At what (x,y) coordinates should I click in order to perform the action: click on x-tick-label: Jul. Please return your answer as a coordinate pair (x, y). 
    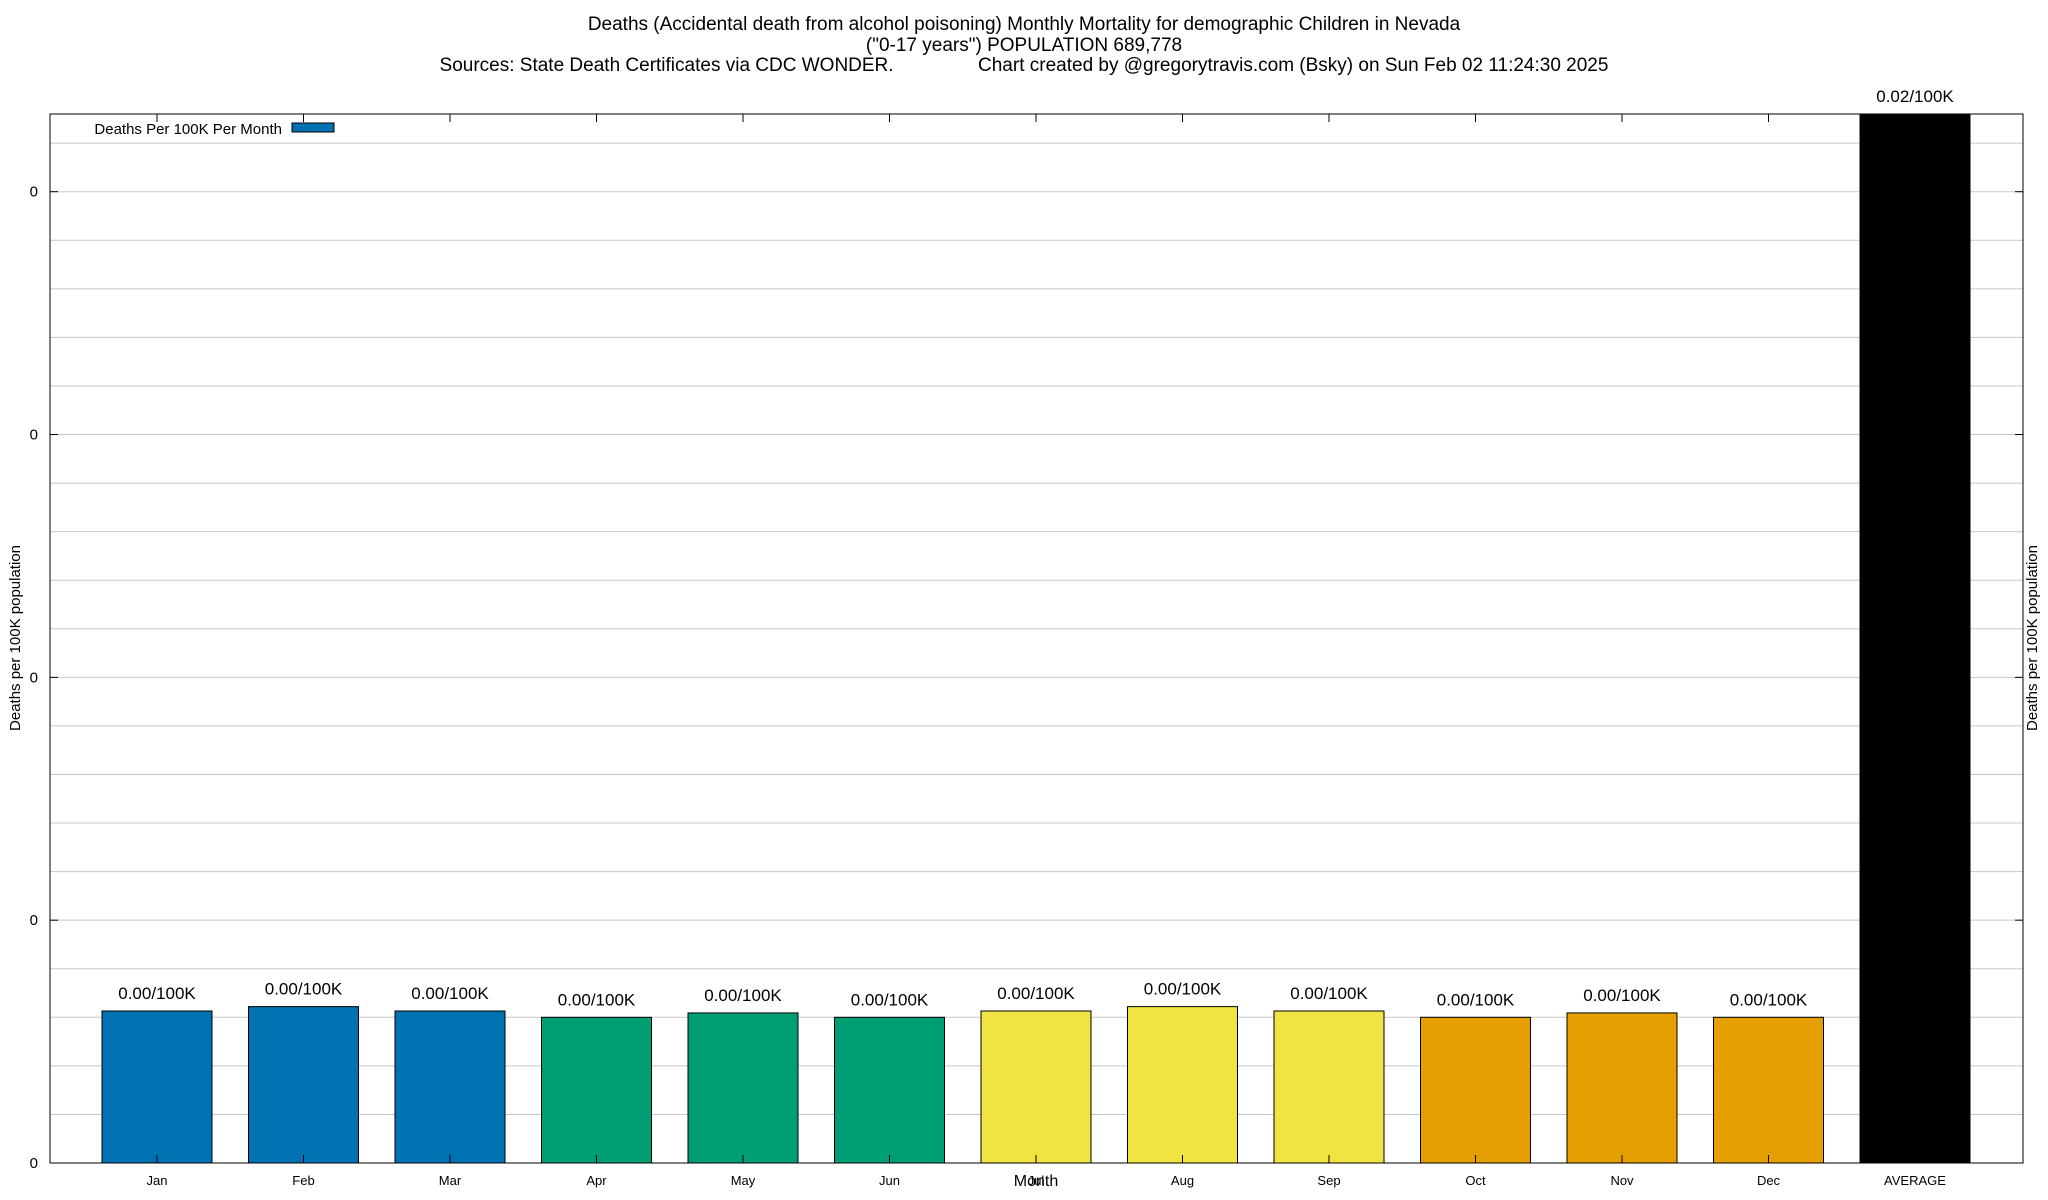
    Looking at the image, I should click on (1036, 1180).